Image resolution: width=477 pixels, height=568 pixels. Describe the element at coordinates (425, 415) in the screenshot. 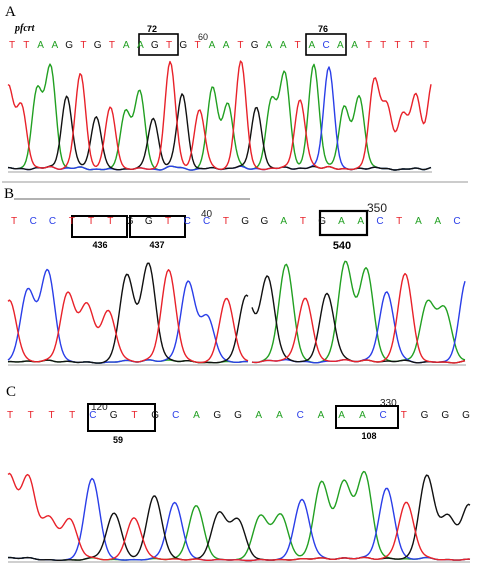

I see `base-g-20: G` at that location.